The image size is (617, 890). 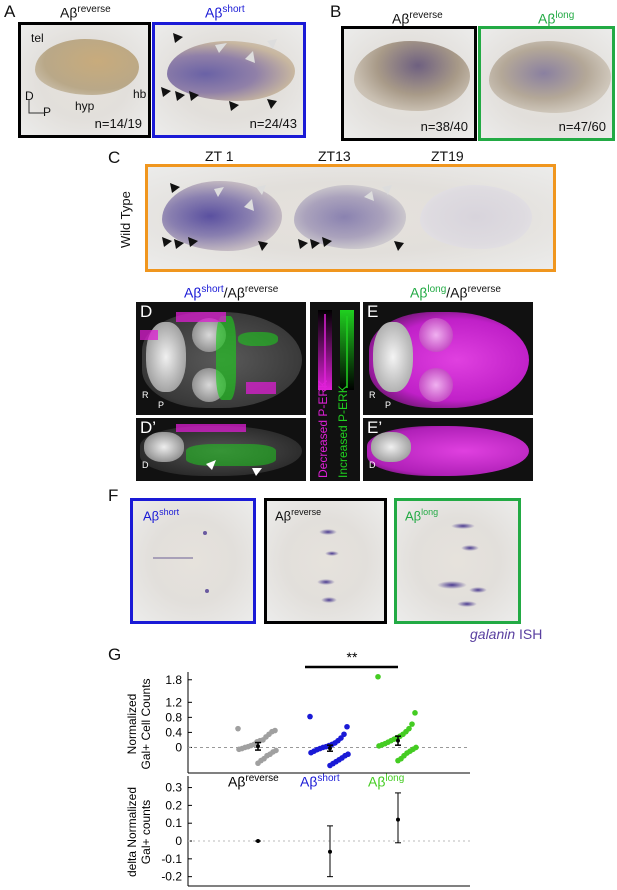 What do you see at coordinates (493, 634) in the screenshot?
I see `caption-italic: galanin` at bounding box center [493, 634].